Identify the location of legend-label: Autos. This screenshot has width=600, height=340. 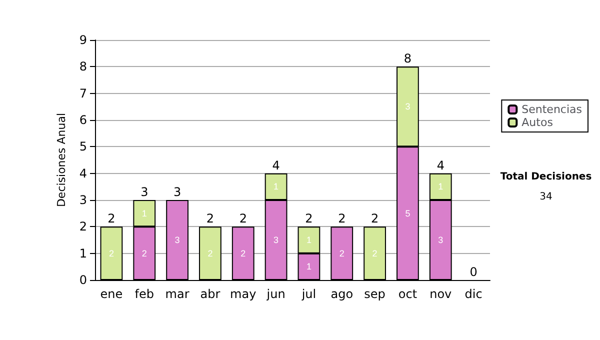
(538, 122).